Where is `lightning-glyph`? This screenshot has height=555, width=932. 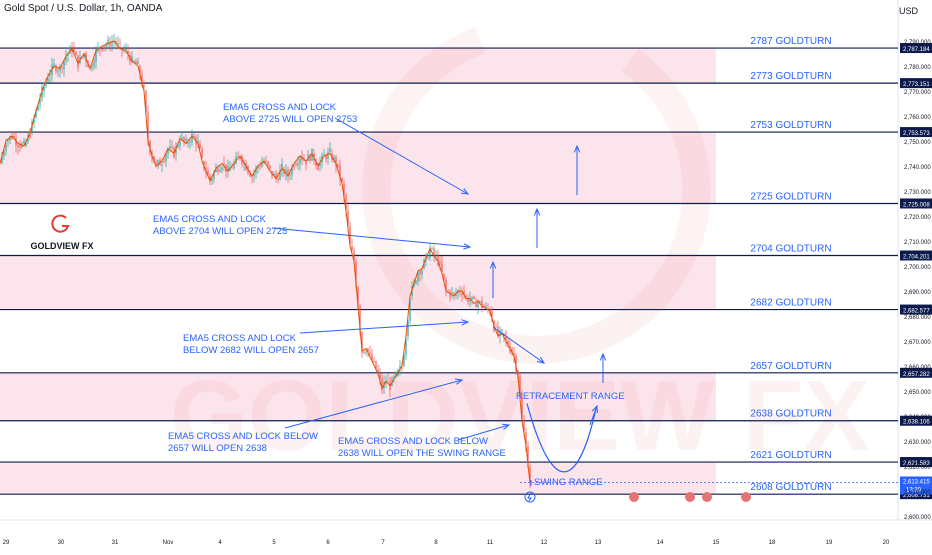
lightning-glyph is located at coordinates (529, 497).